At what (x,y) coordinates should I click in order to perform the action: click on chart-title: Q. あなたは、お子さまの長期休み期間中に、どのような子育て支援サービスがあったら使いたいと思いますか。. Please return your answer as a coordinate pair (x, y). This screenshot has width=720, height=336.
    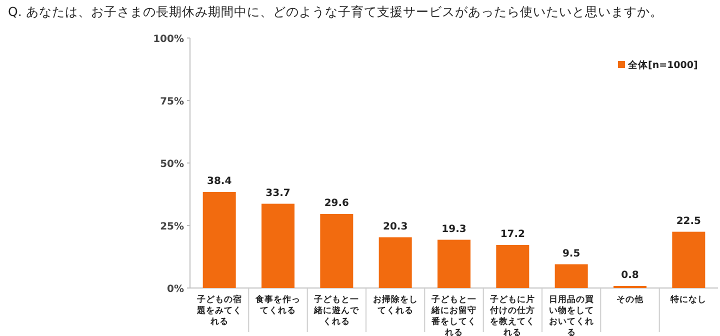
    Looking at the image, I should click on (335, 11).